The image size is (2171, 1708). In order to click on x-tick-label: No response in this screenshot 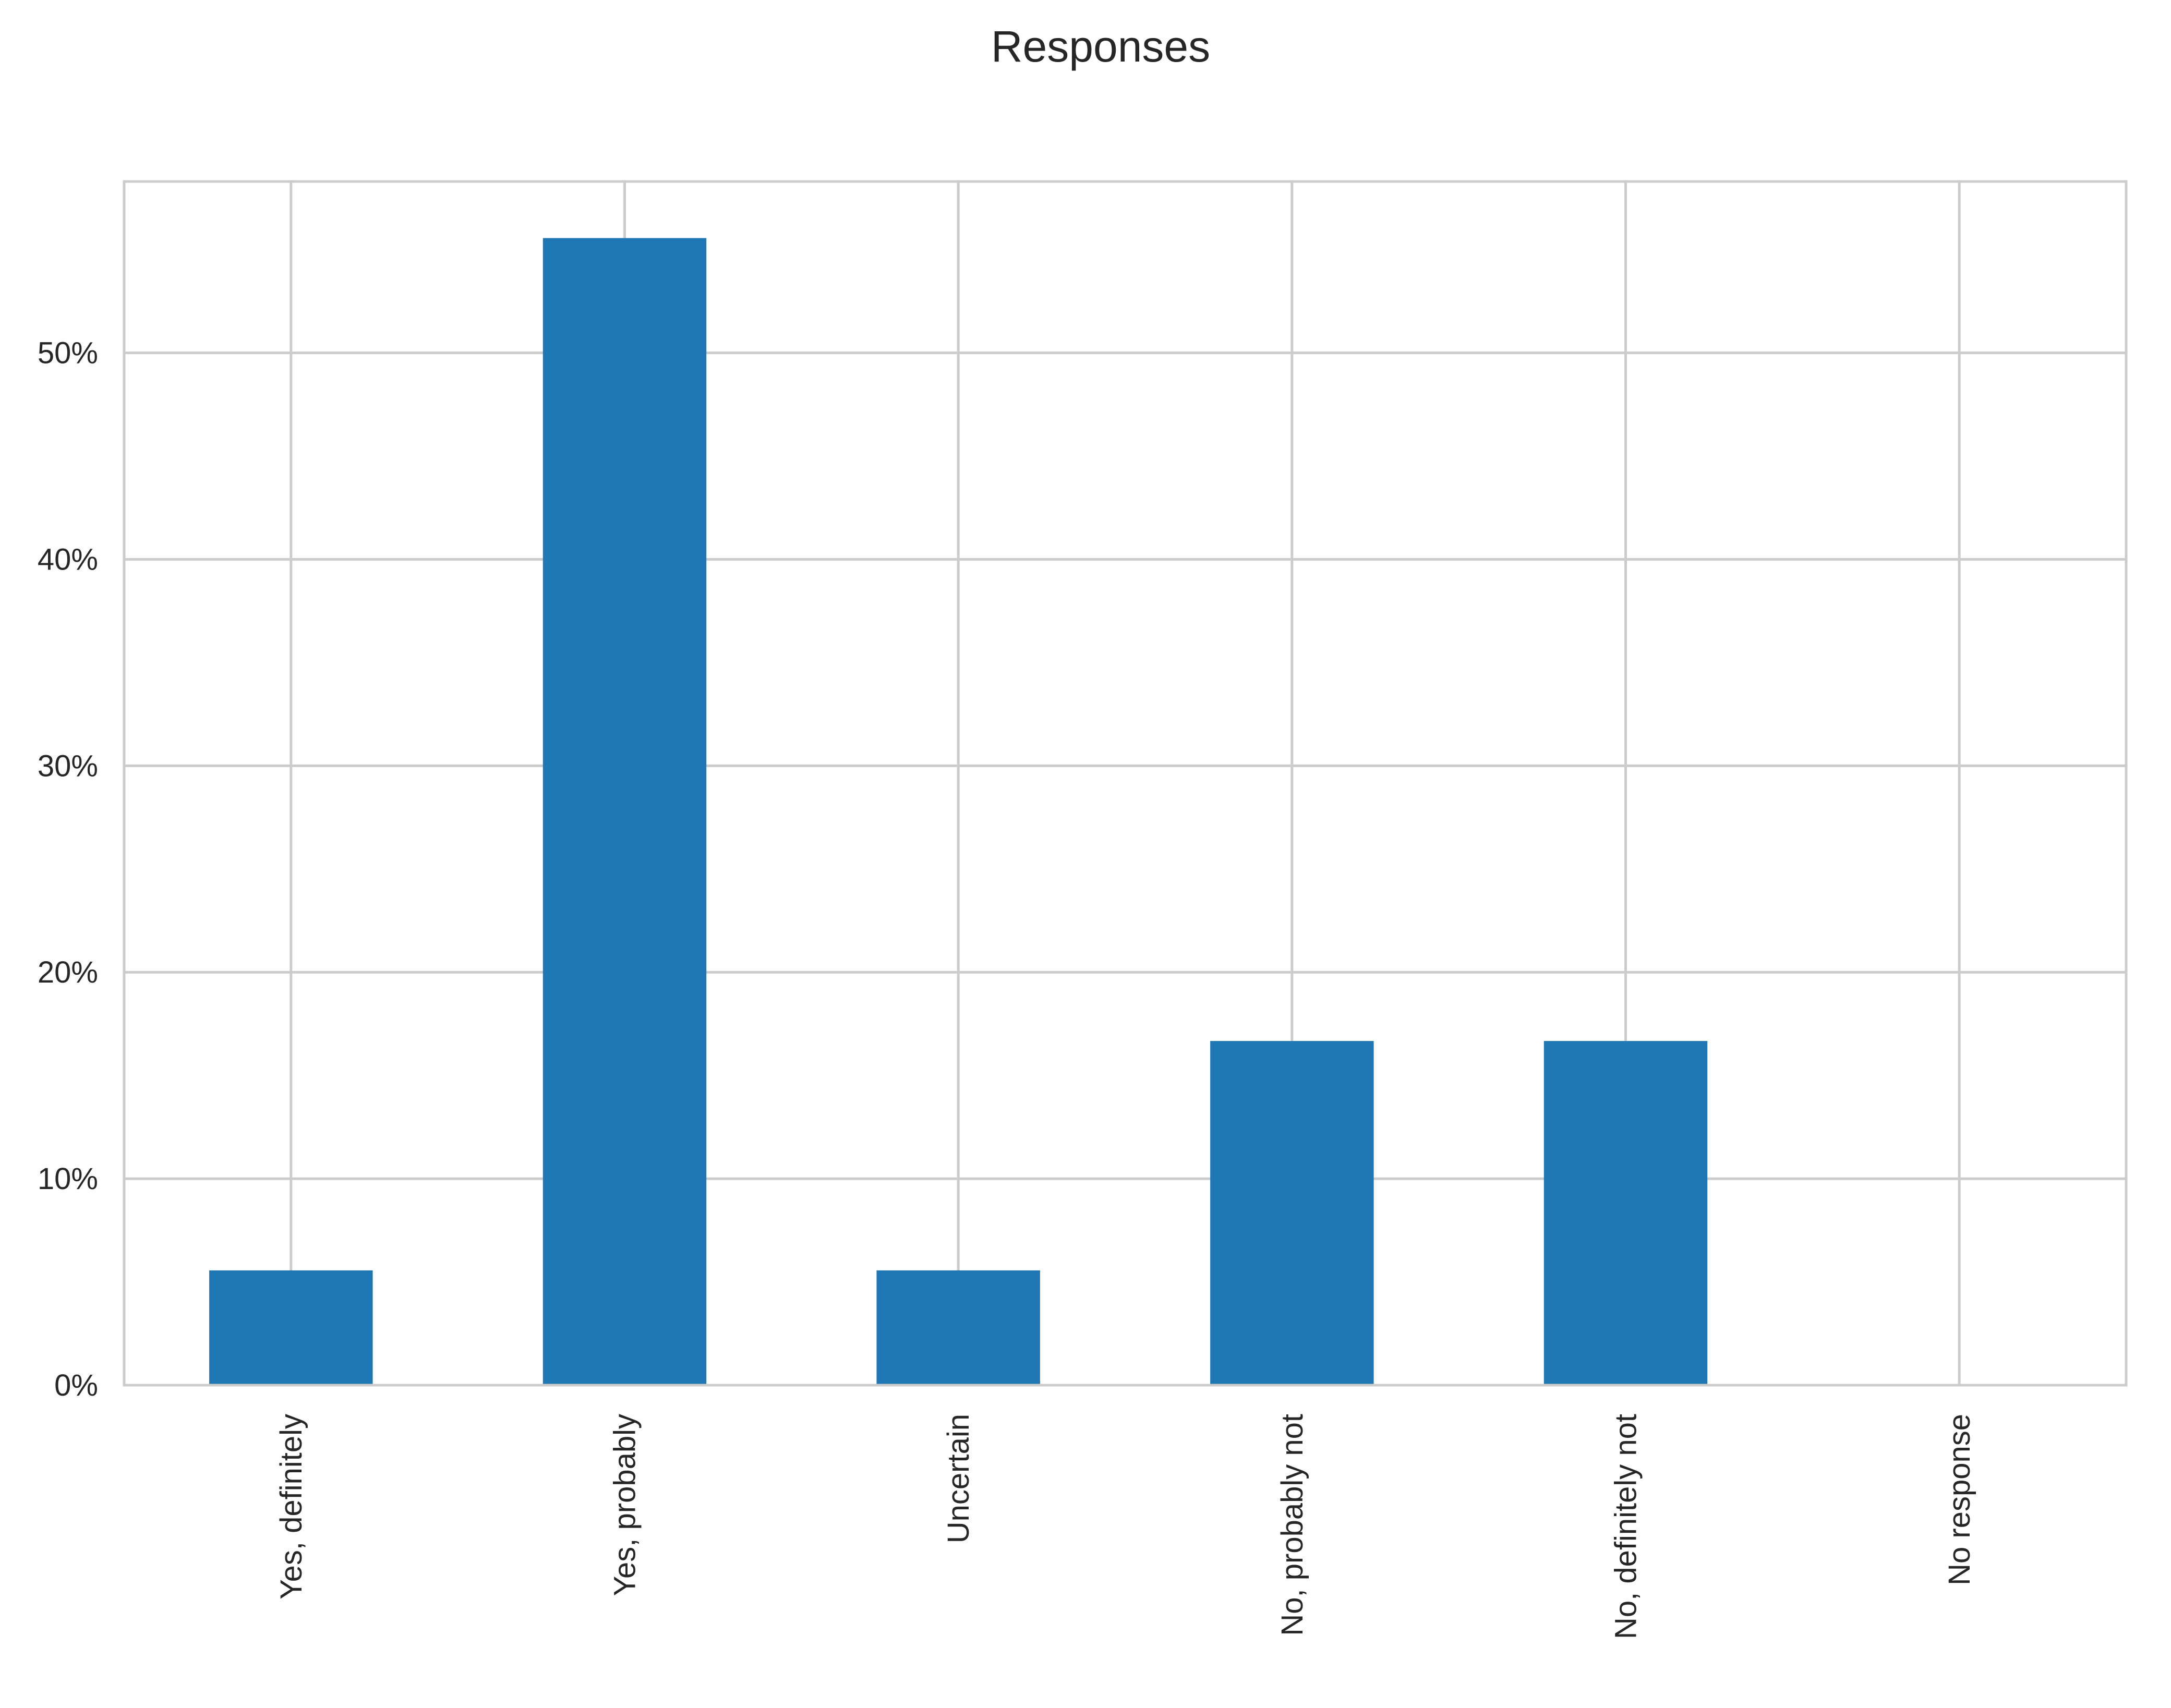, I will do `click(1959, 1499)`.